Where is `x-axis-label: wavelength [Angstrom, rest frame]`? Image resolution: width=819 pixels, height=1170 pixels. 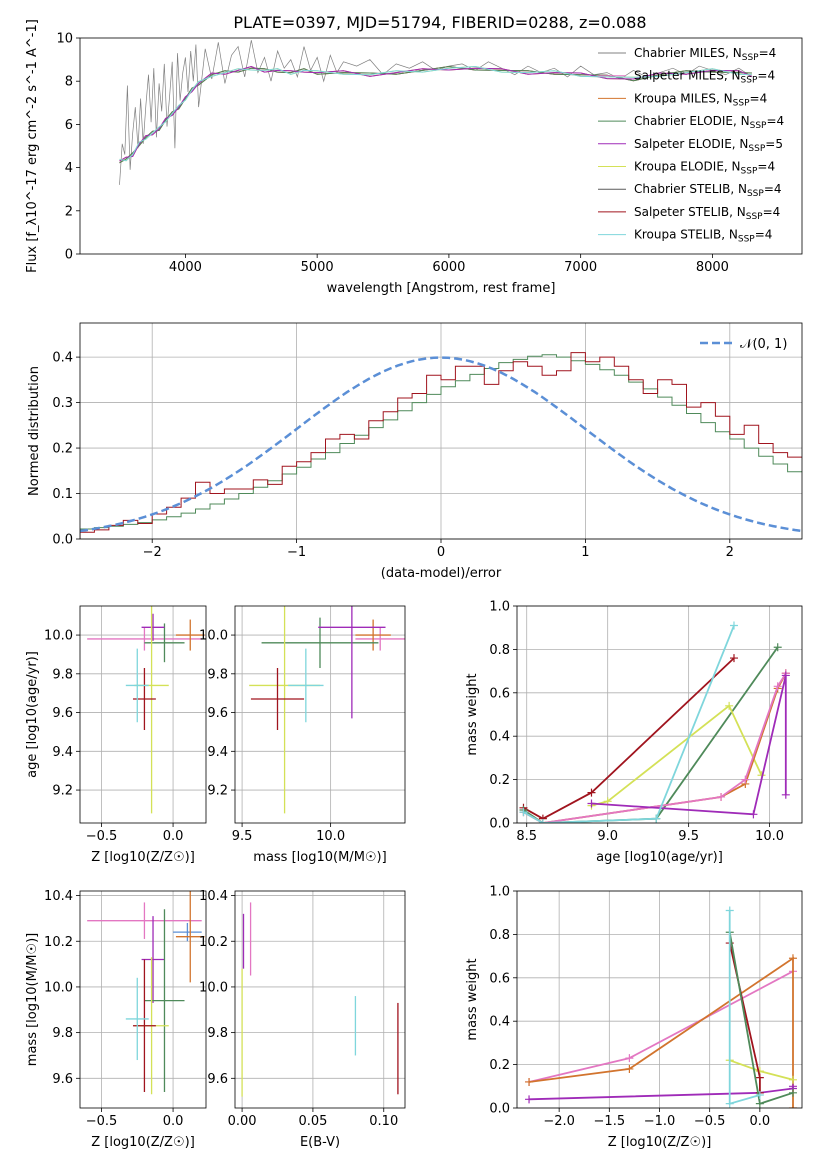 x-axis-label: wavelength [Angstrom, rest frame] is located at coordinates (441, 288).